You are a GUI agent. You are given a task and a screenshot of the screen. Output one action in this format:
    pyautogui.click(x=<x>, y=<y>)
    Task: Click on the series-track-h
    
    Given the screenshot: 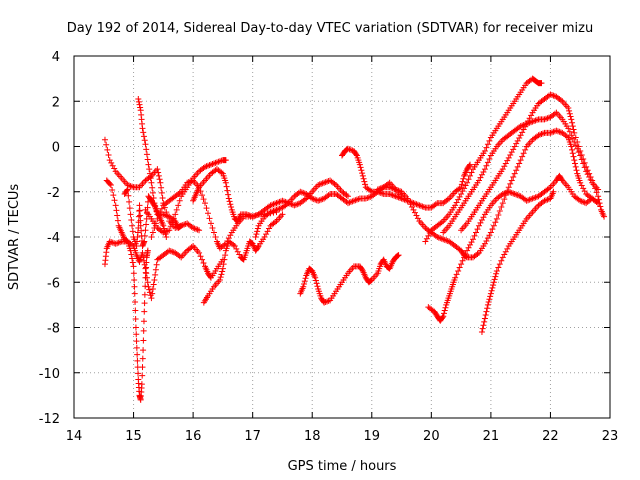 What is the action you would take?
    pyautogui.click(x=243, y=258)
    